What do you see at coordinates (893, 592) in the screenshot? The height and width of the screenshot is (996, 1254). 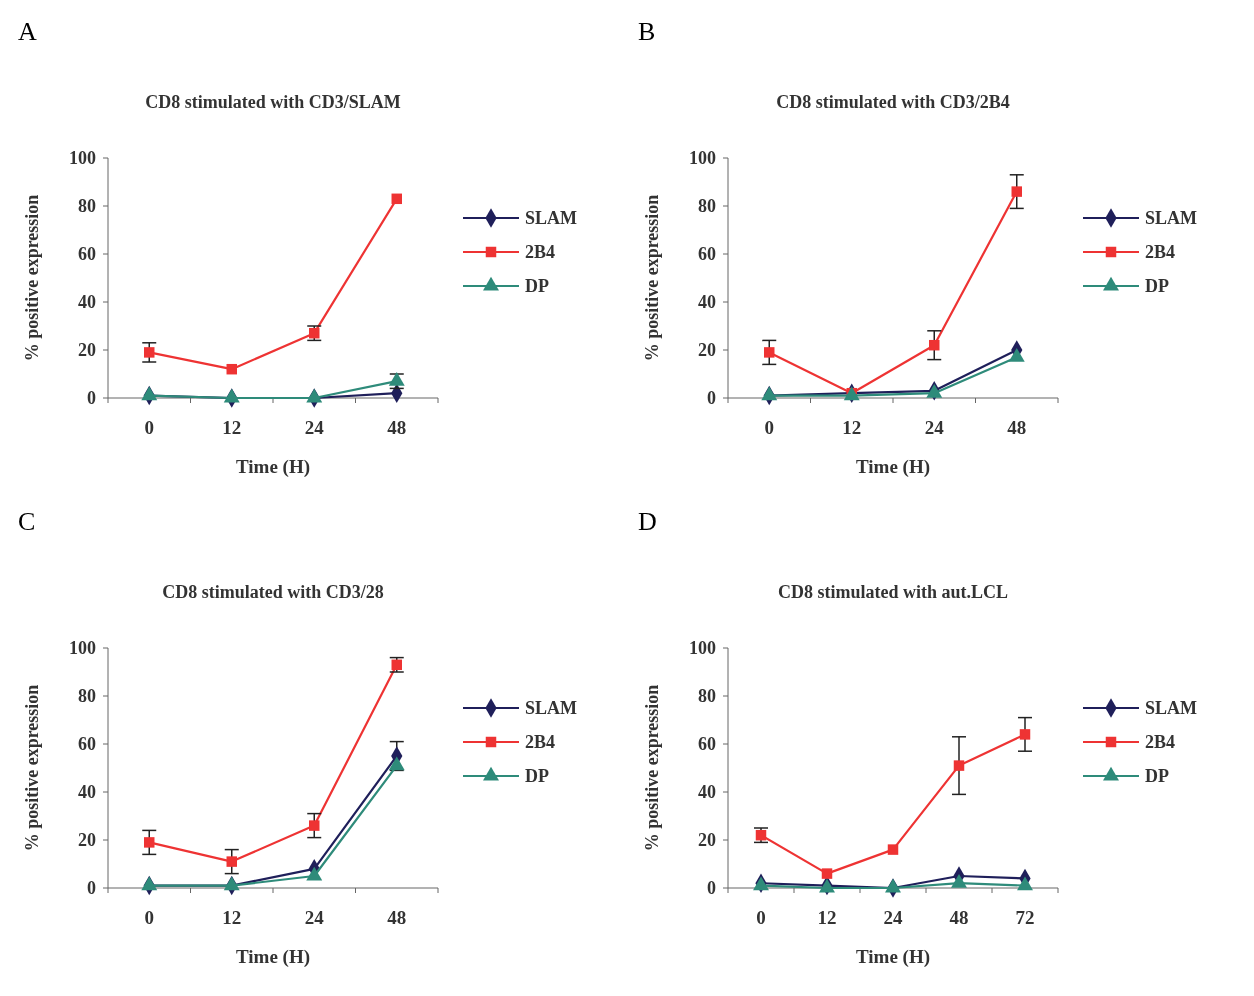 I see `chart-title: CD8 stimulated with aut.LCL` at bounding box center [893, 592].